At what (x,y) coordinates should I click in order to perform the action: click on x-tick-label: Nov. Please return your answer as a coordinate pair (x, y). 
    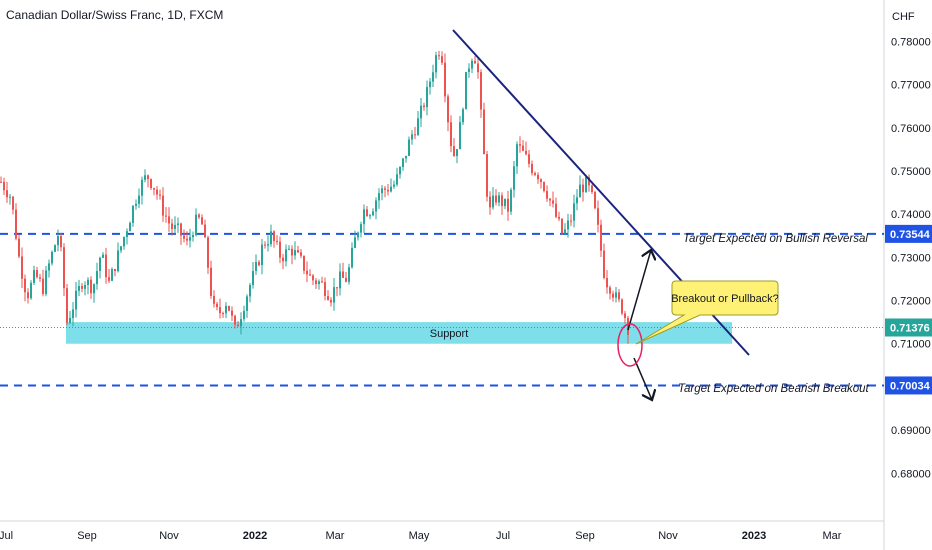
    Looking at the image, I should click on (668, 536).